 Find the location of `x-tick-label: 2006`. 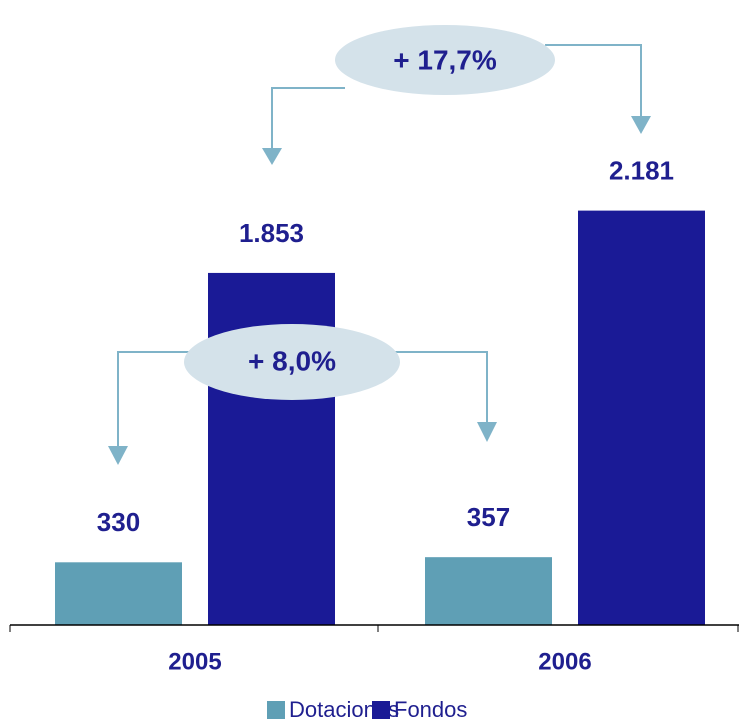

x-tick-label: 2006 is located at coordinates (564, 661).